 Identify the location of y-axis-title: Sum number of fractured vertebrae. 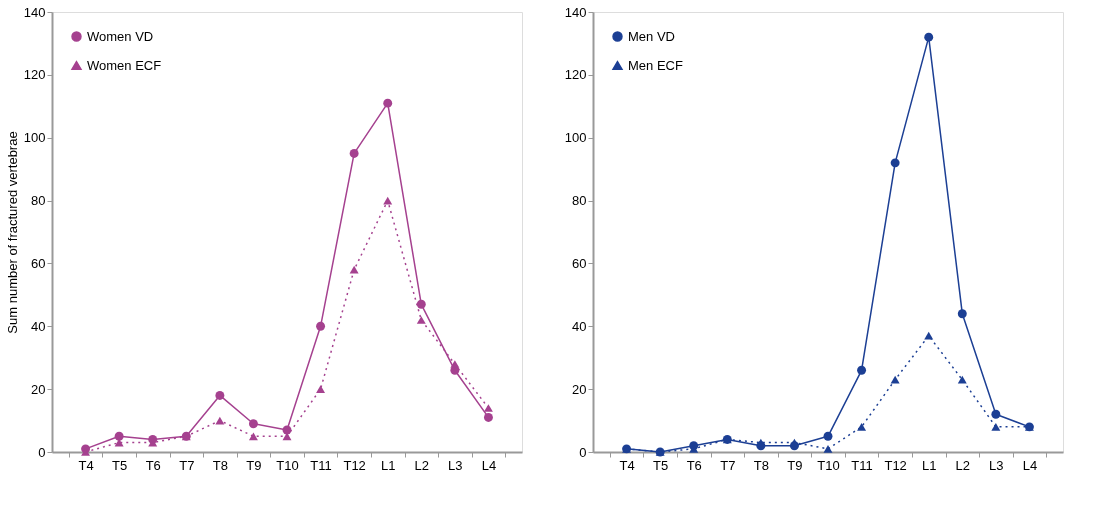
(12, 232).